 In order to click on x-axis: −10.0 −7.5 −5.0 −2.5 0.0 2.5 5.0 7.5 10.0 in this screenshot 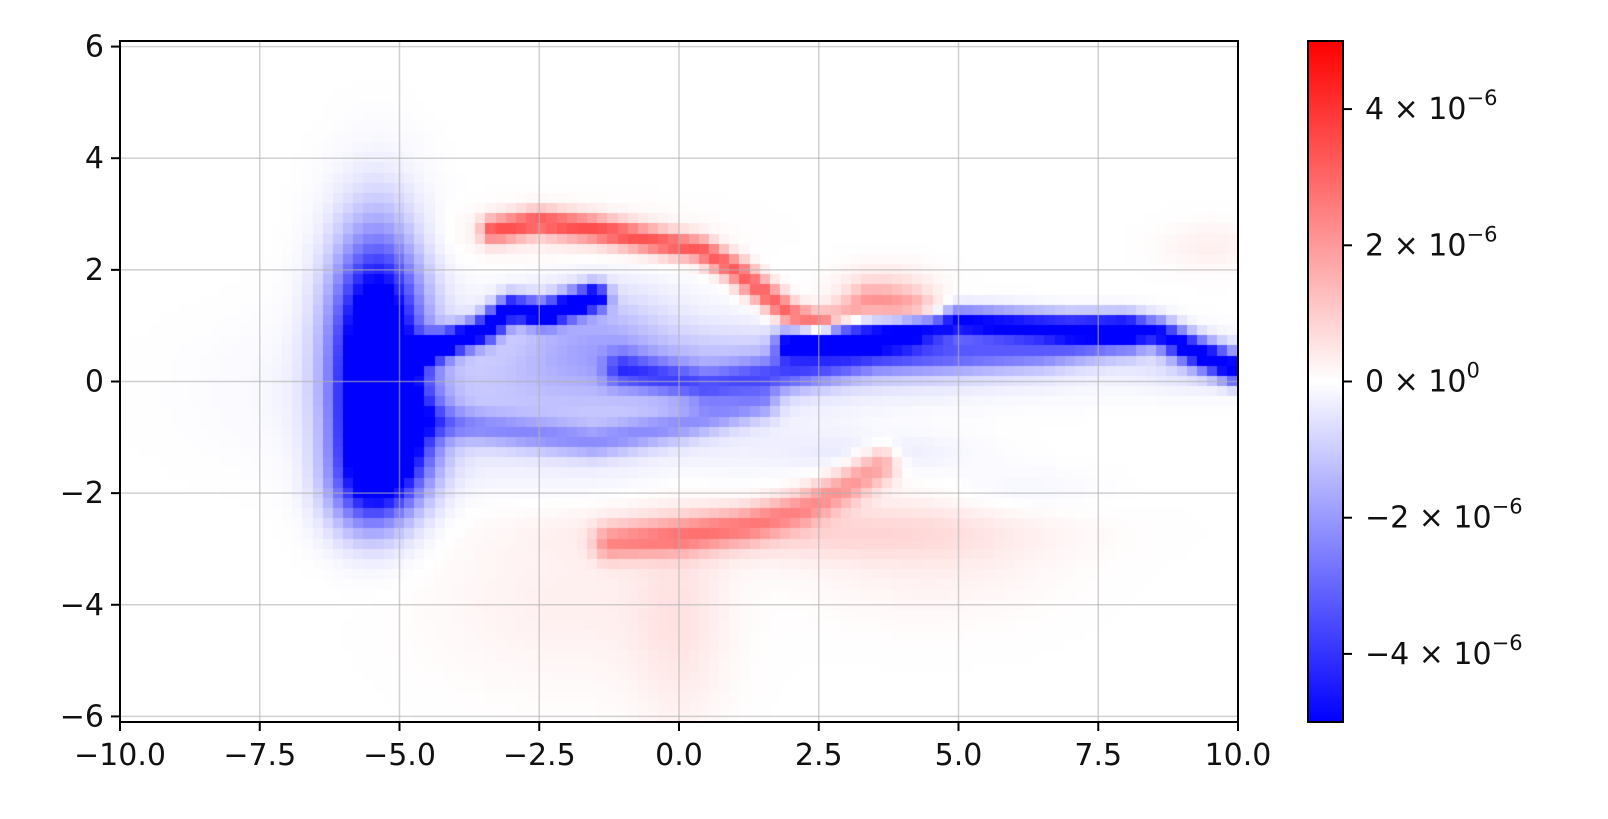, I will do `click(672, 747)`.